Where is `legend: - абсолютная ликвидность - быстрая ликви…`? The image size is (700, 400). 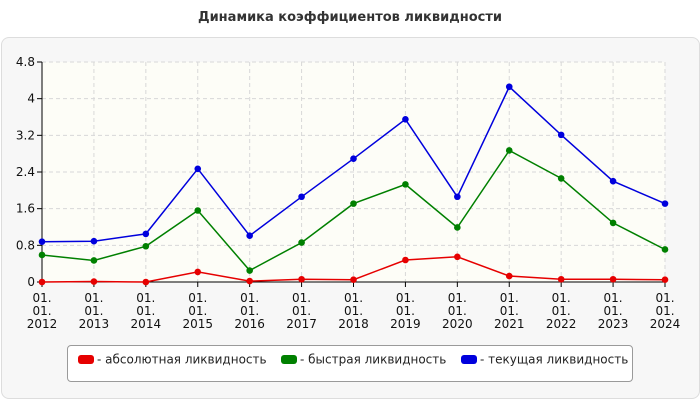
legend: - абсолютная ликвидность - быстрая ликви… is located at coordinates (350, 363).